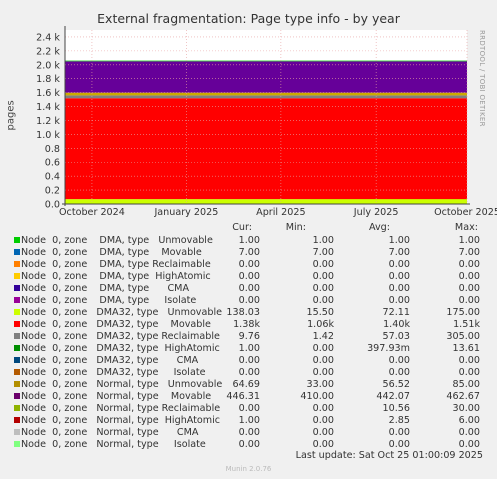  What do you see at coordinates (48, 65) in the screenshot?
I see `y-tick-label: 2.0 k` at bounding box center [48, 65].